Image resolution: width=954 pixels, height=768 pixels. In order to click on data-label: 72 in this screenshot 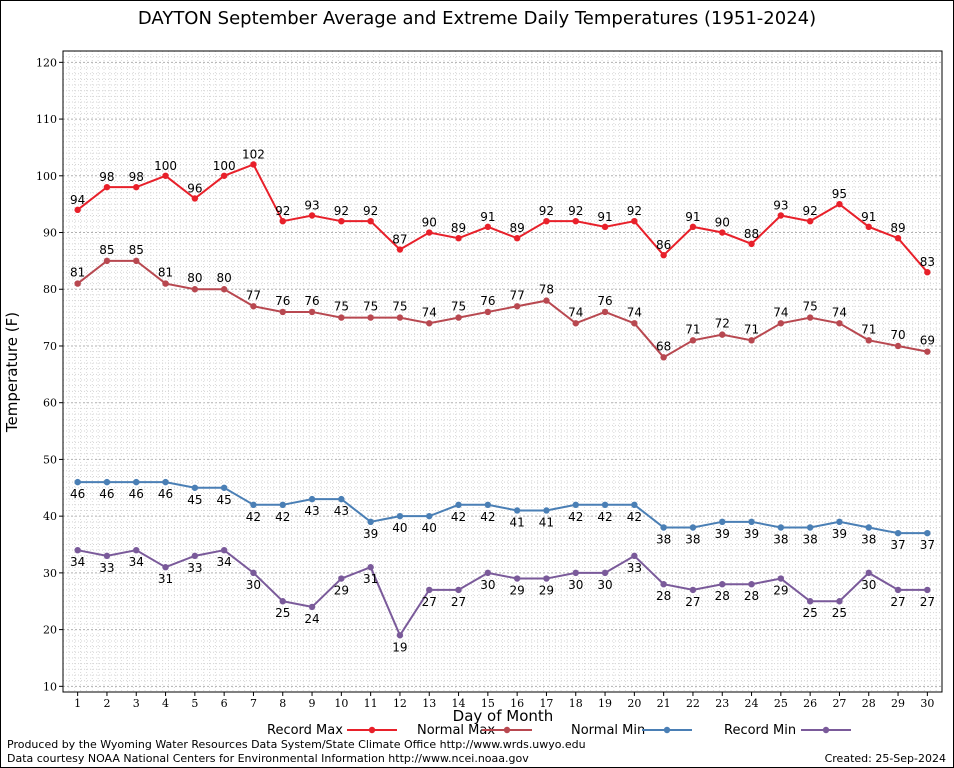, I will do `click(722, 324)`.